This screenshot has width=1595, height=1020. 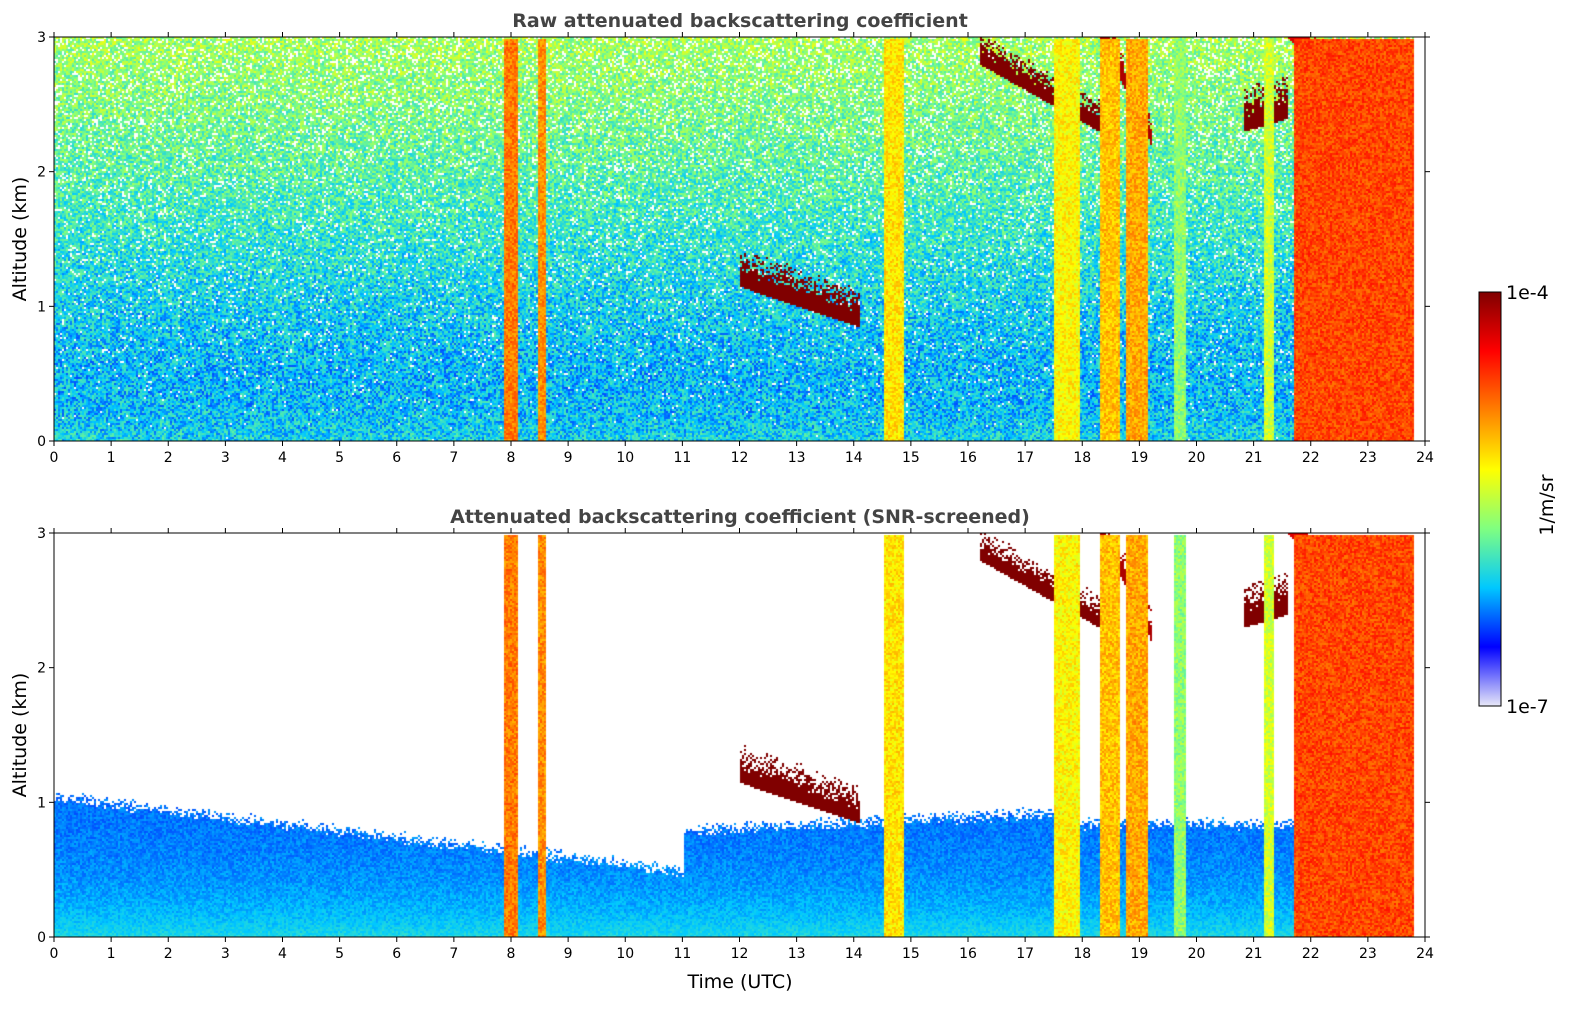 I want to click on colorbar-label: 1/m/sr, so click(x=1547, y=504).